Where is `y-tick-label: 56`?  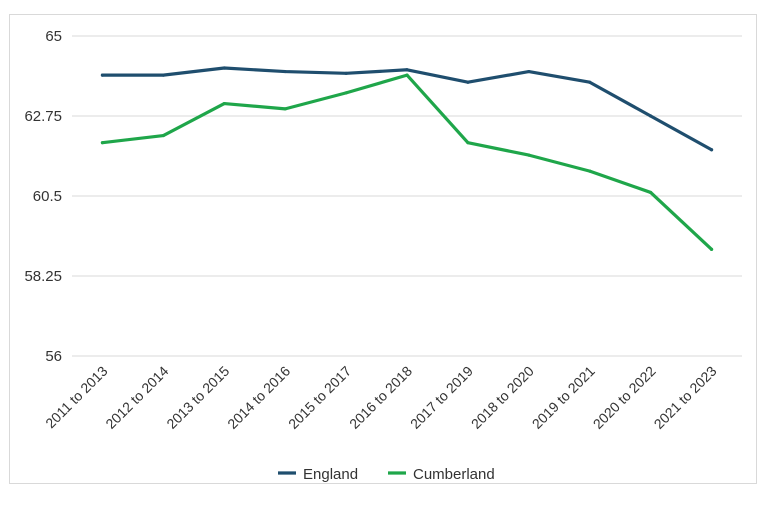
y-tick-label: 56 is located at coordinates (53, 356).